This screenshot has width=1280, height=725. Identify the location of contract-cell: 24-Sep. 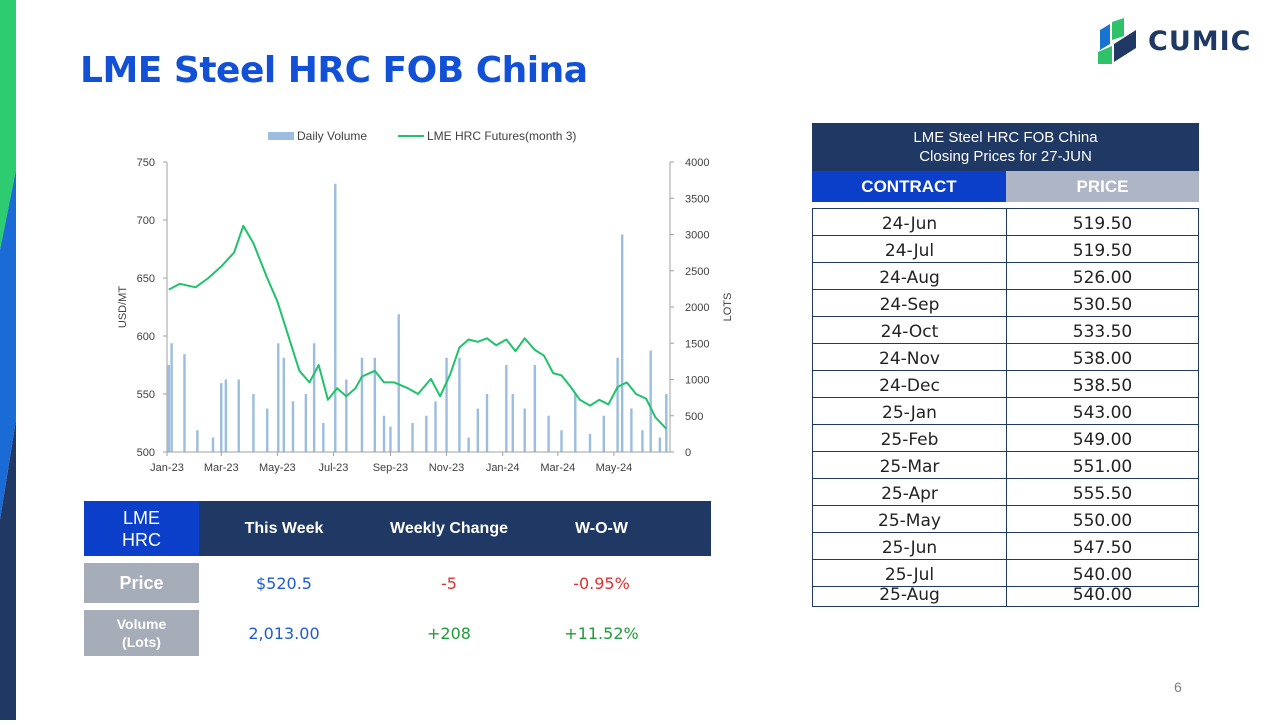
(910, 303).